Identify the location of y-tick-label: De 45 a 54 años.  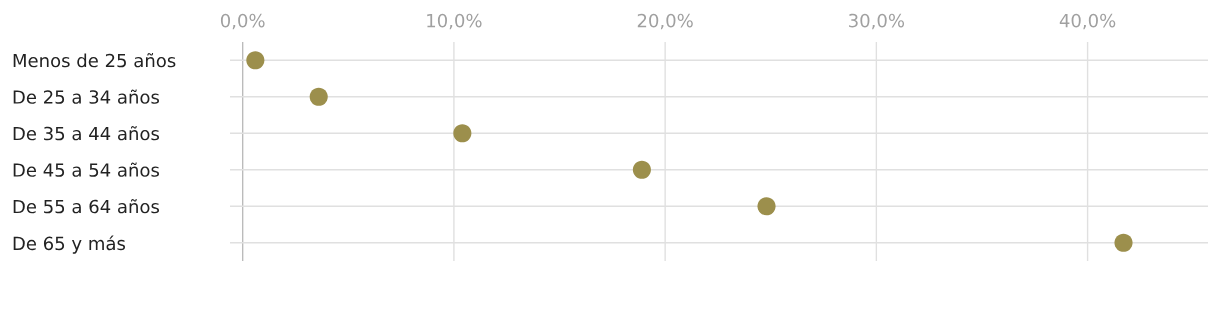
(86, 169).